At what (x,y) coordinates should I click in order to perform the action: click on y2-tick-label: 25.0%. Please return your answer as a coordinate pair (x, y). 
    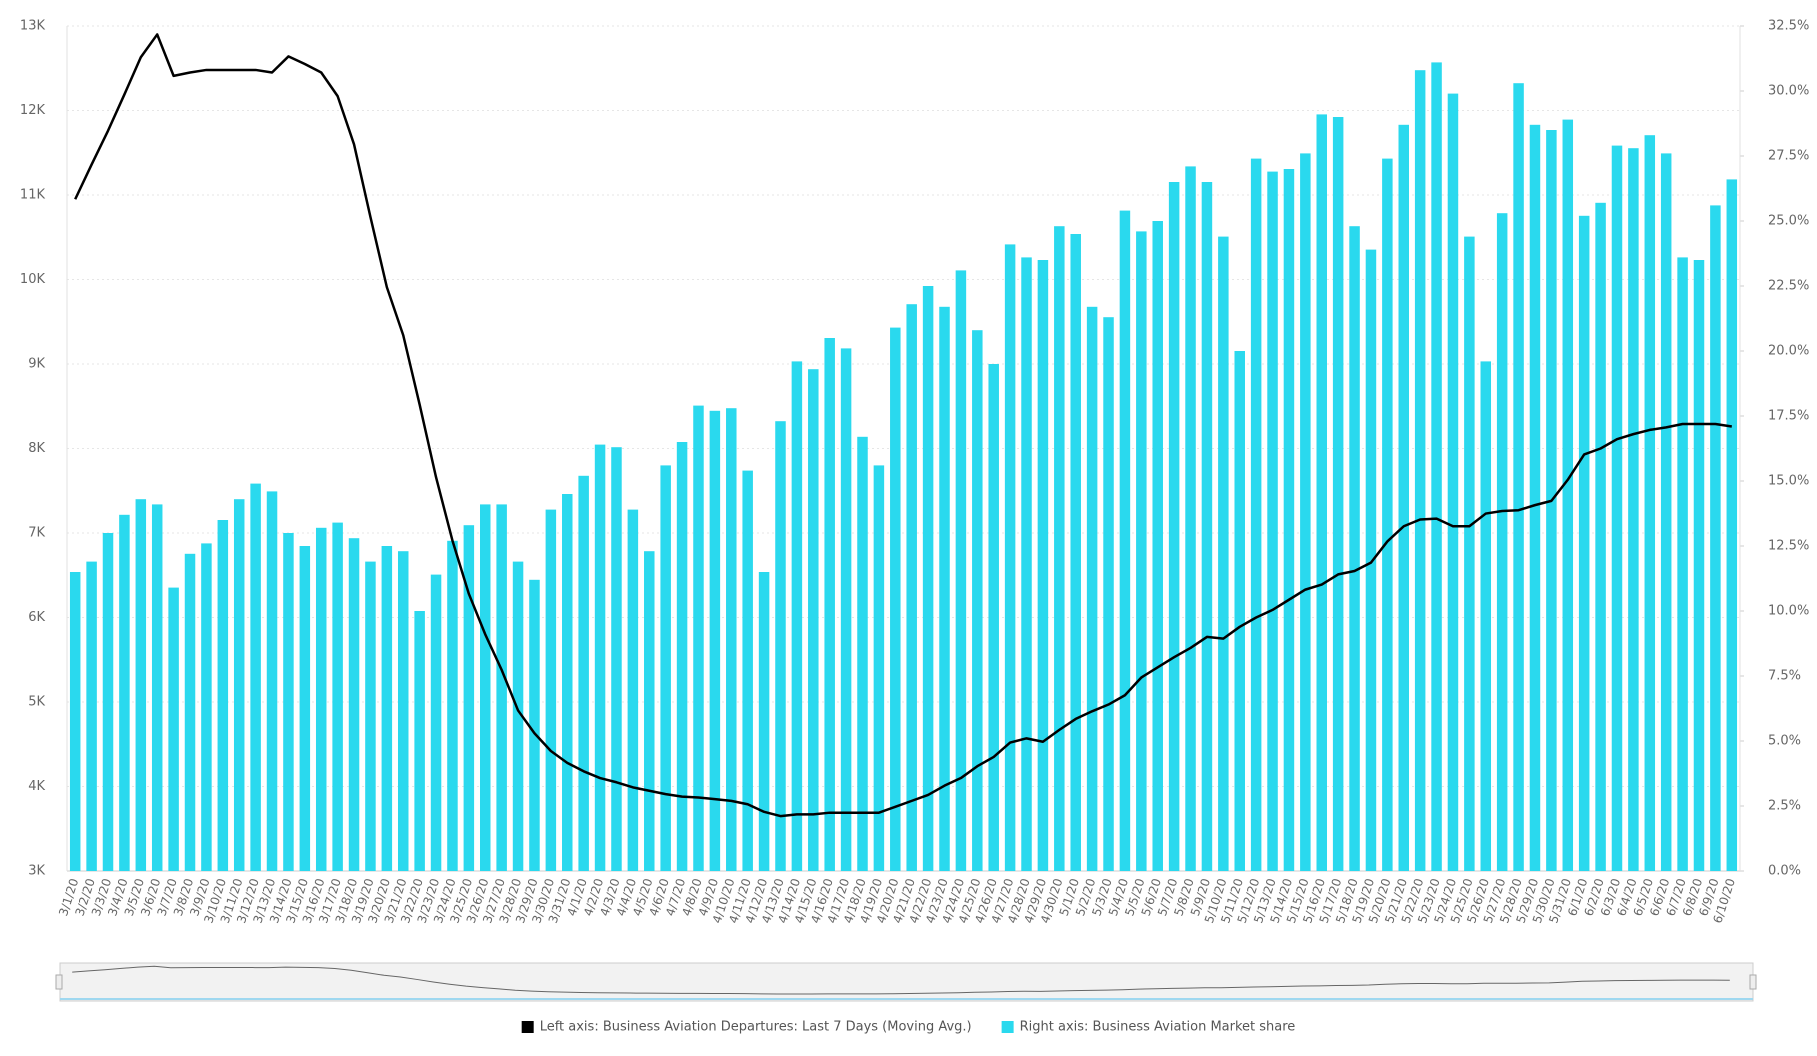
    Looking at the image, I should click on (1788, 221).